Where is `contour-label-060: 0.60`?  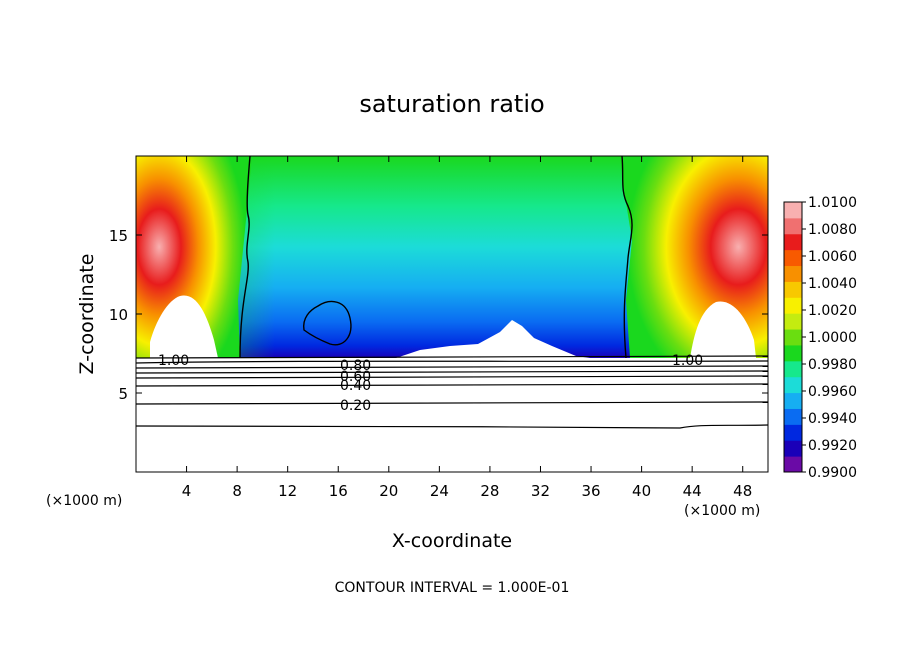
contour-label-060: 0.60 is located at coordinates (355, 377).